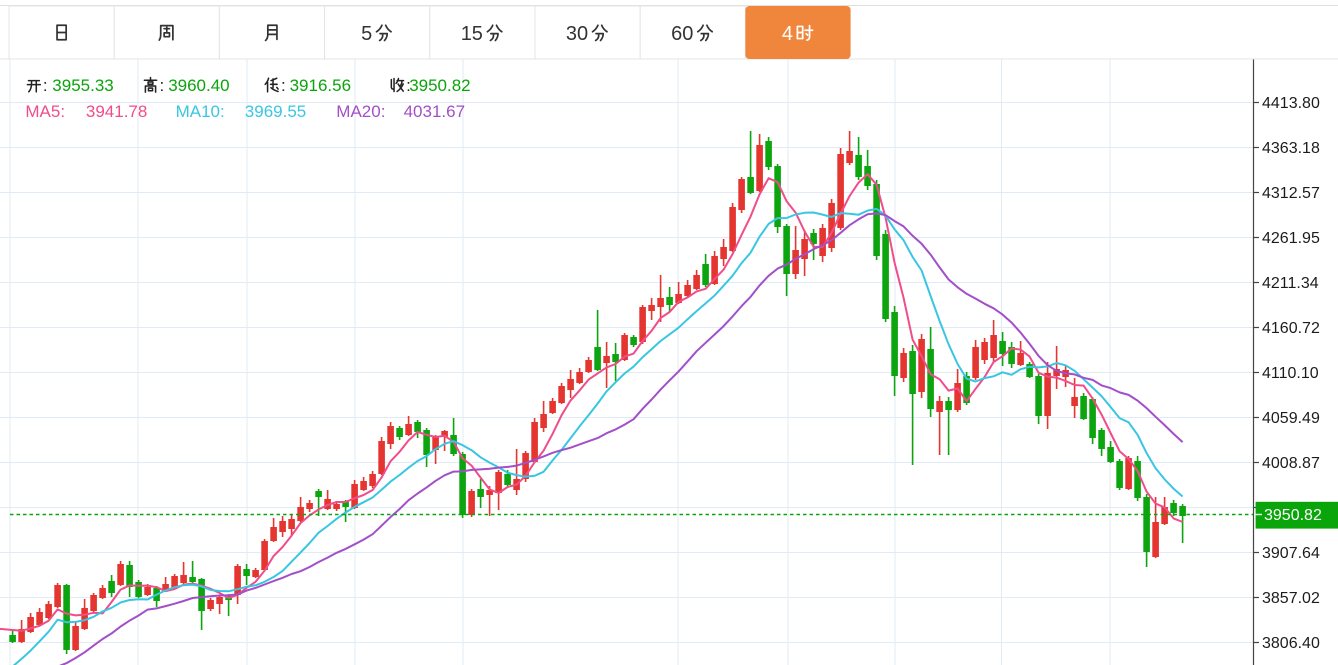 The height and width of the screenshot is (665, 1338). I want to click on svg-text: 3960.40, so click(198, 85).